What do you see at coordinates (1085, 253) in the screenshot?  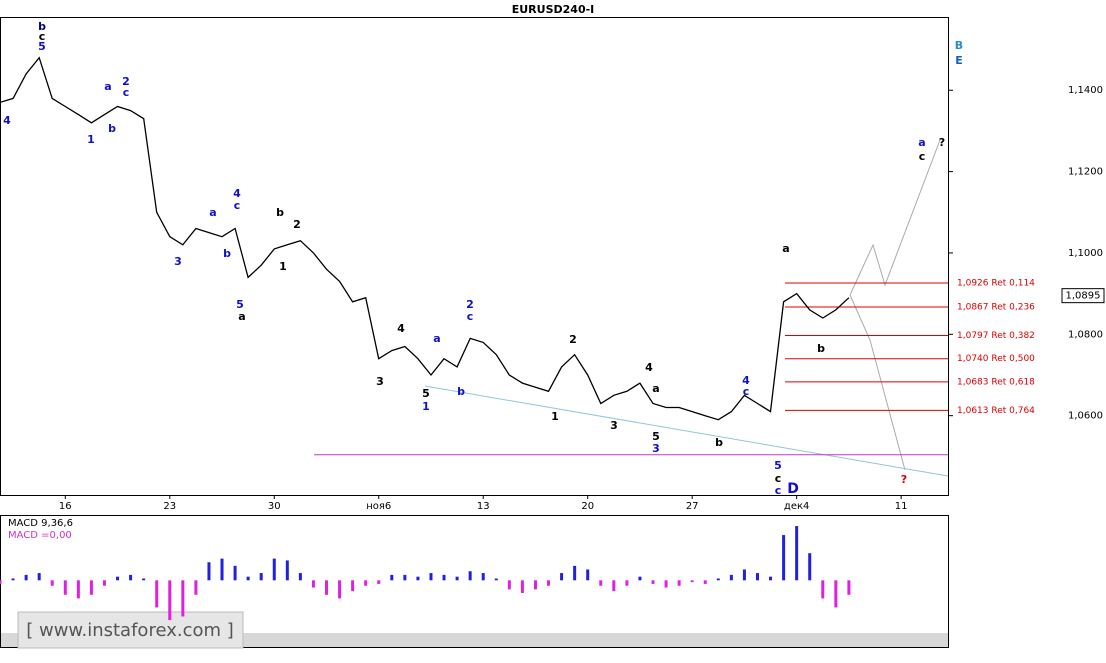 I see `y-tick-label: 1,1000` at bounding box center [1085, 253].